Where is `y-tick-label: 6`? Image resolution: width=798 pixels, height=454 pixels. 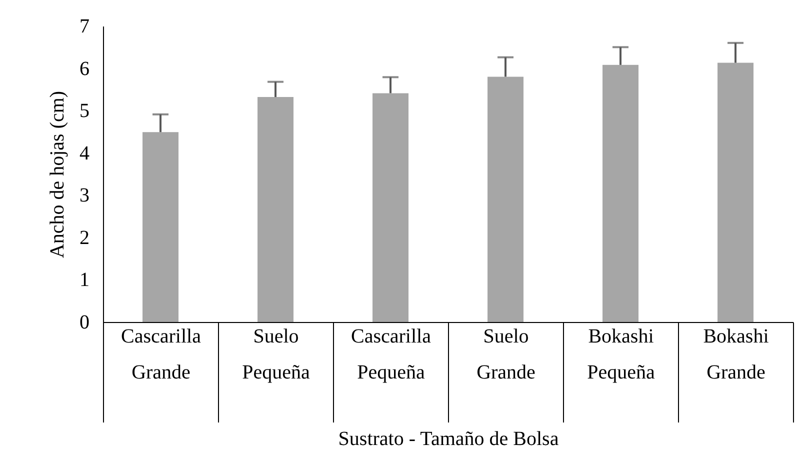 y-tick-label: 6 is located at coordinates (85, 69).